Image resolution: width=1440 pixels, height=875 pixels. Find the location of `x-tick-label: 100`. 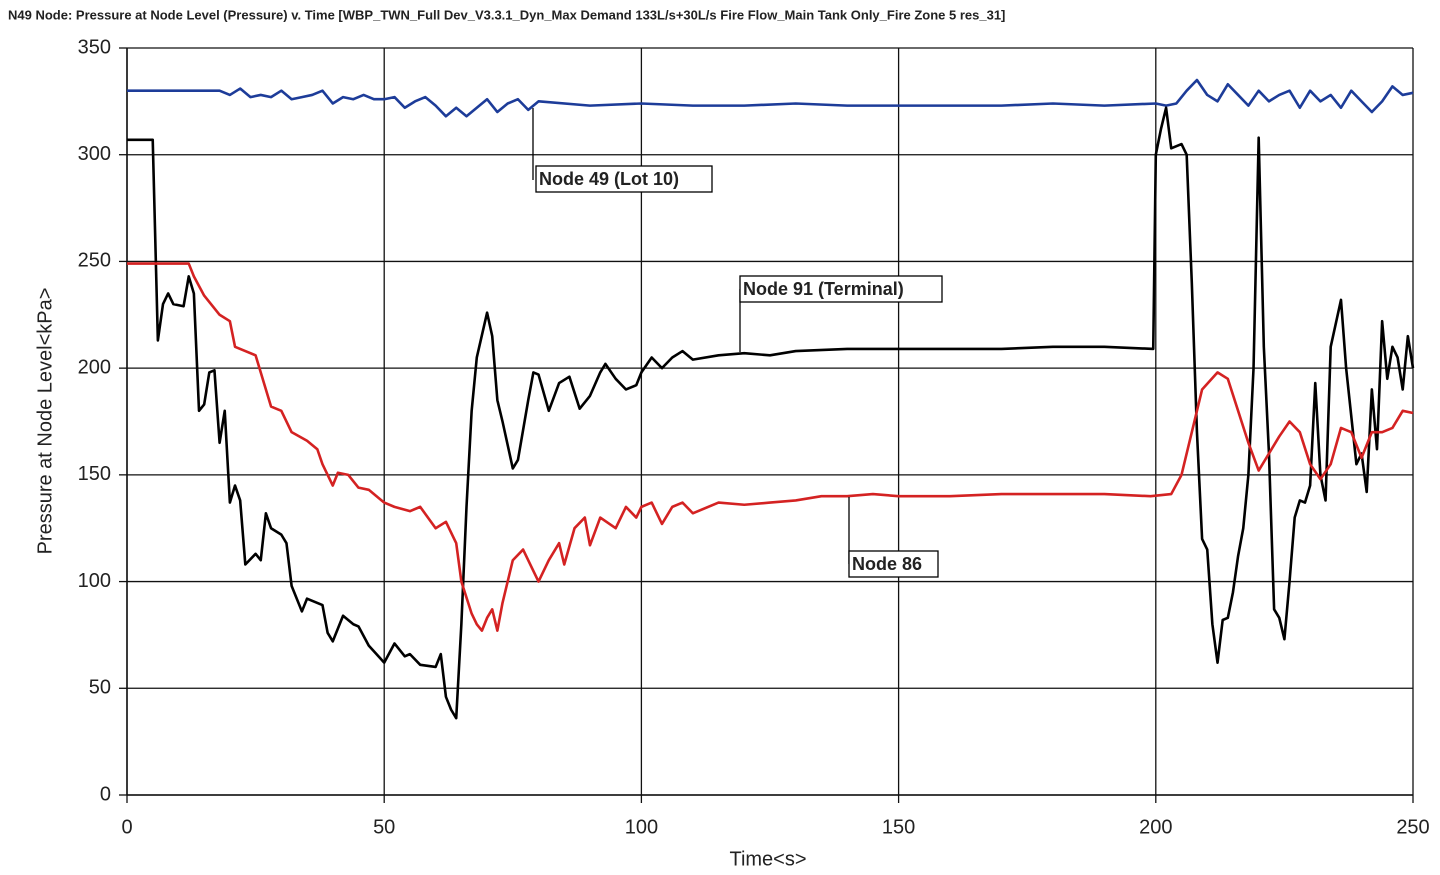

x-tick-label: 100 is located at coordinates (641, 827).